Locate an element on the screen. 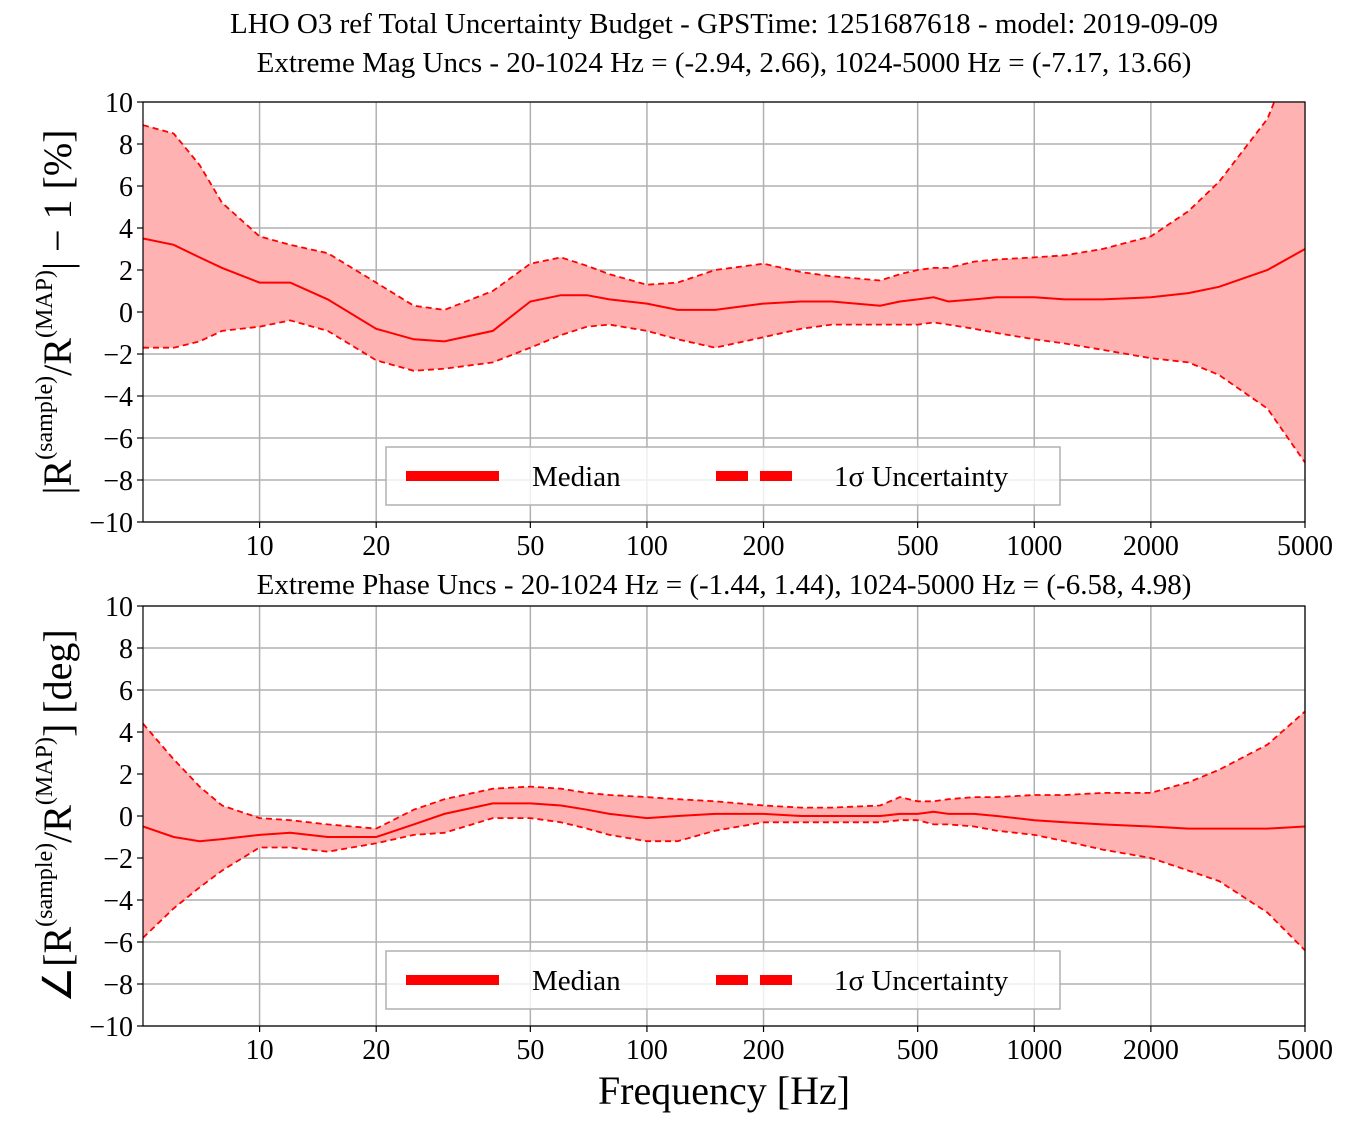  y-axis-label-part: |R is located at coordinates (57, 476).